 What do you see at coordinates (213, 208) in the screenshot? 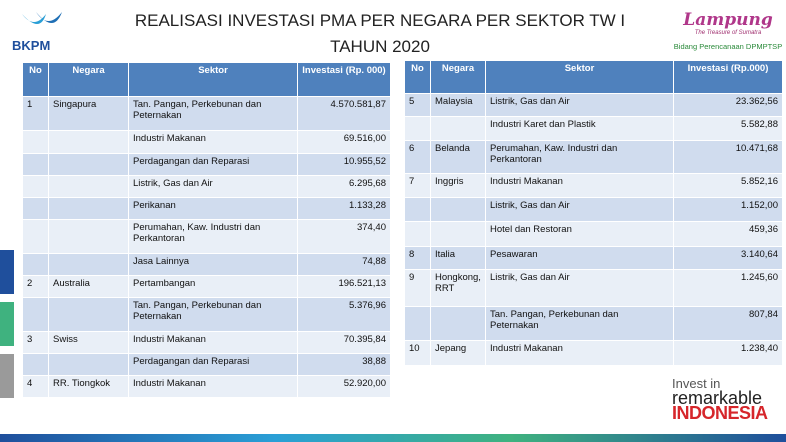
I see `table-cell: Perikanan` at bounding box center [213, 208].